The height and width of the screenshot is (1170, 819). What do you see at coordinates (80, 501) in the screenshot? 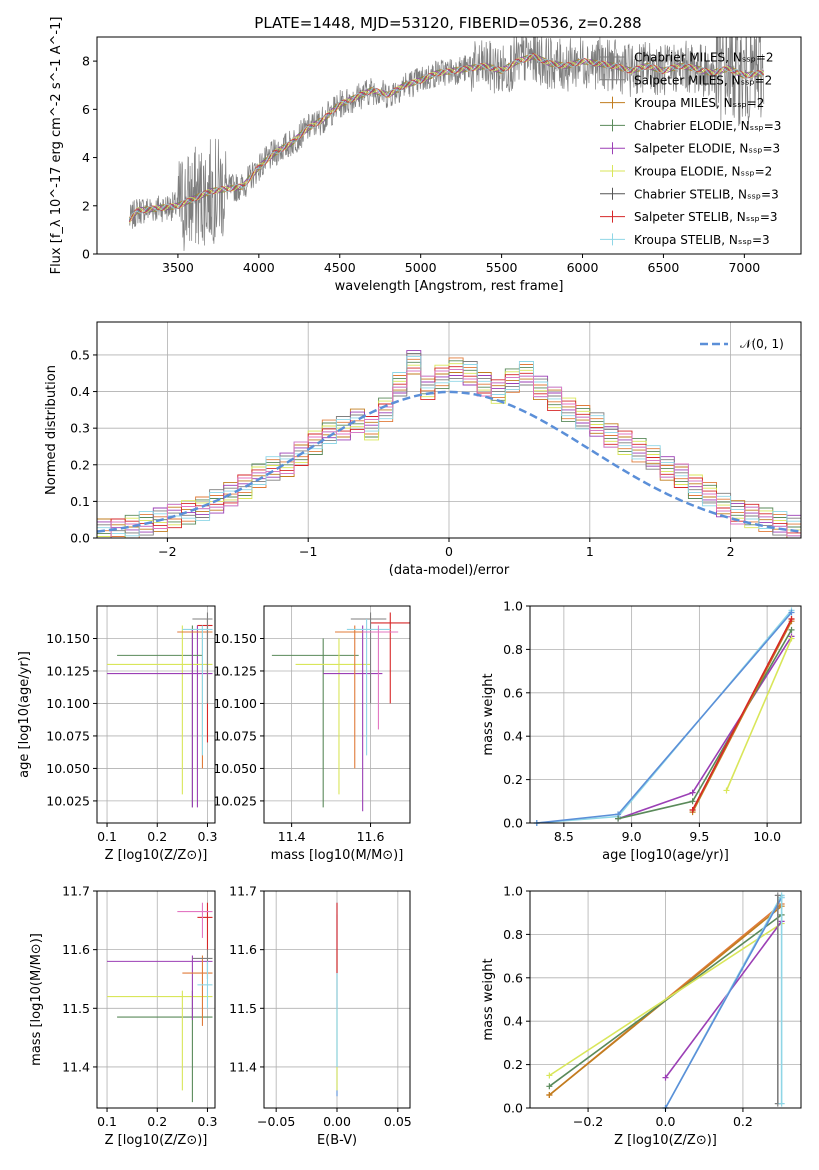
I see `y-tick-label: 0.1` at bounding box center [80, 501].